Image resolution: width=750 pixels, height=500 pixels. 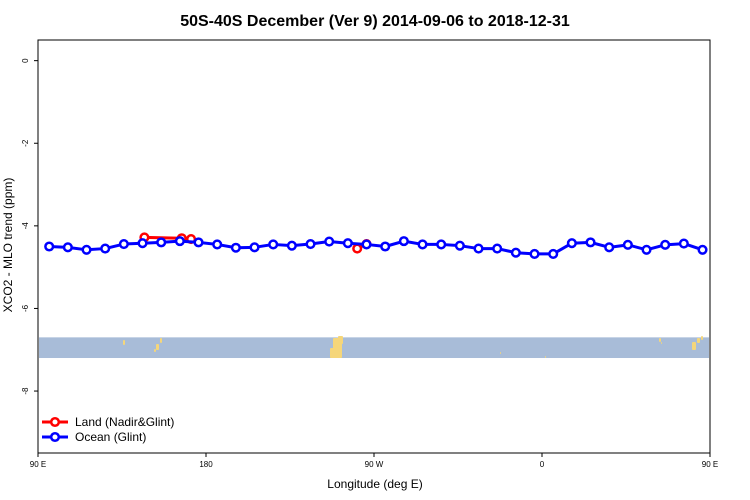 What do you see at coordinates (25, 226) in the screenshot?
I see `y-tick-label: -4` at bounding box center [25, 226].